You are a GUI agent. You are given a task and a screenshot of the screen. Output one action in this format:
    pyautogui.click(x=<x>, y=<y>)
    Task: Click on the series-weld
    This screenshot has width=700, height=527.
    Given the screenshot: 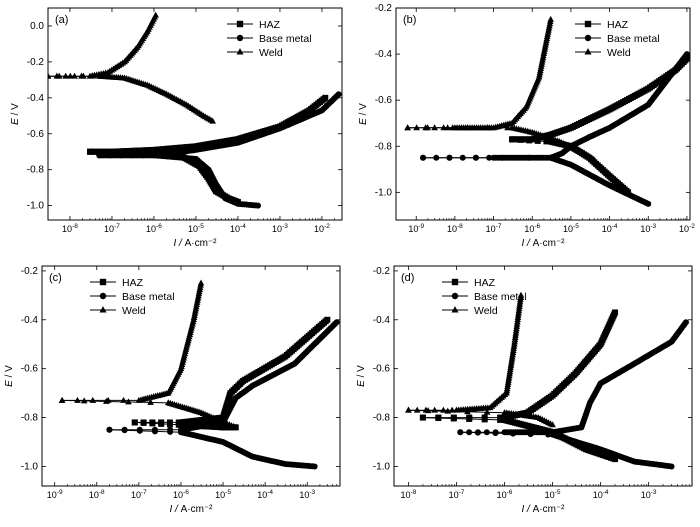 What is the action you would take?
    pyautogui.click(x=149, y=354)
    